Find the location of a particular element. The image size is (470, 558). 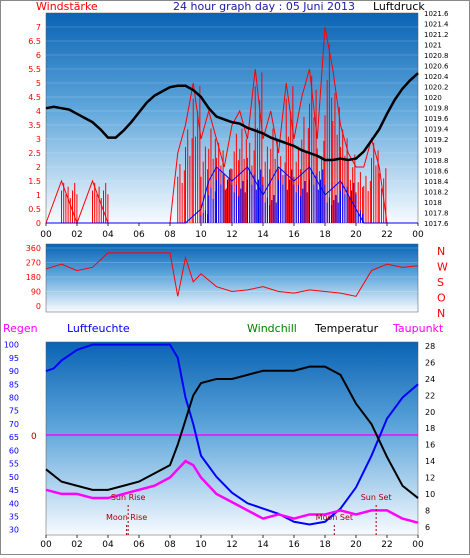

annotation-label: Moon Set is located at coordinates (334, 517).